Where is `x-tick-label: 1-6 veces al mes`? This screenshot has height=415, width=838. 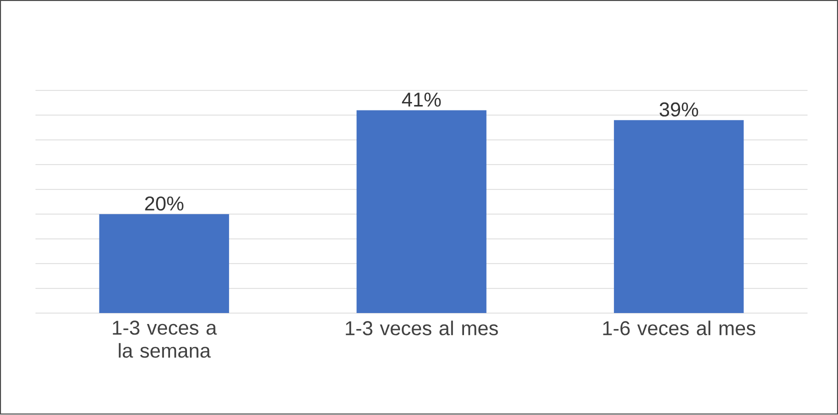 x-tick-label: 1-6 veces al mes is located at coordinates (679, 328).